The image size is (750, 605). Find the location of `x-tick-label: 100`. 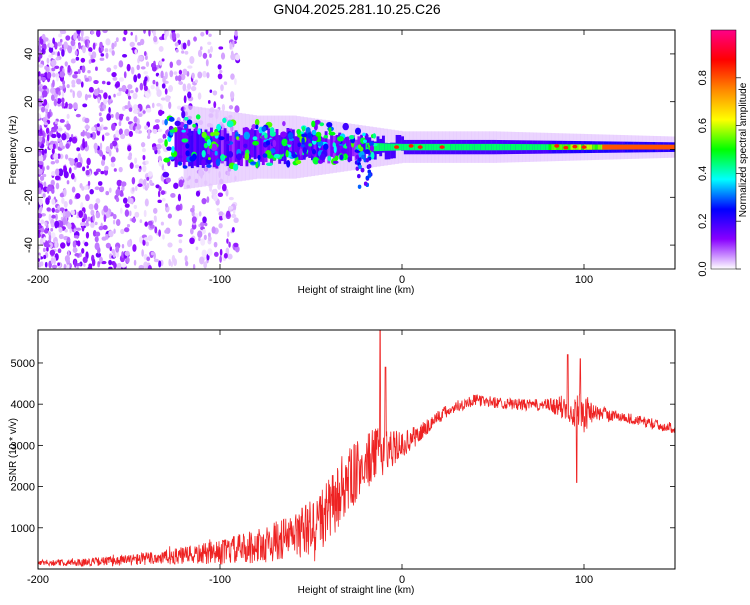

x-tick-label: 100 is located at coordinates (584, 580).